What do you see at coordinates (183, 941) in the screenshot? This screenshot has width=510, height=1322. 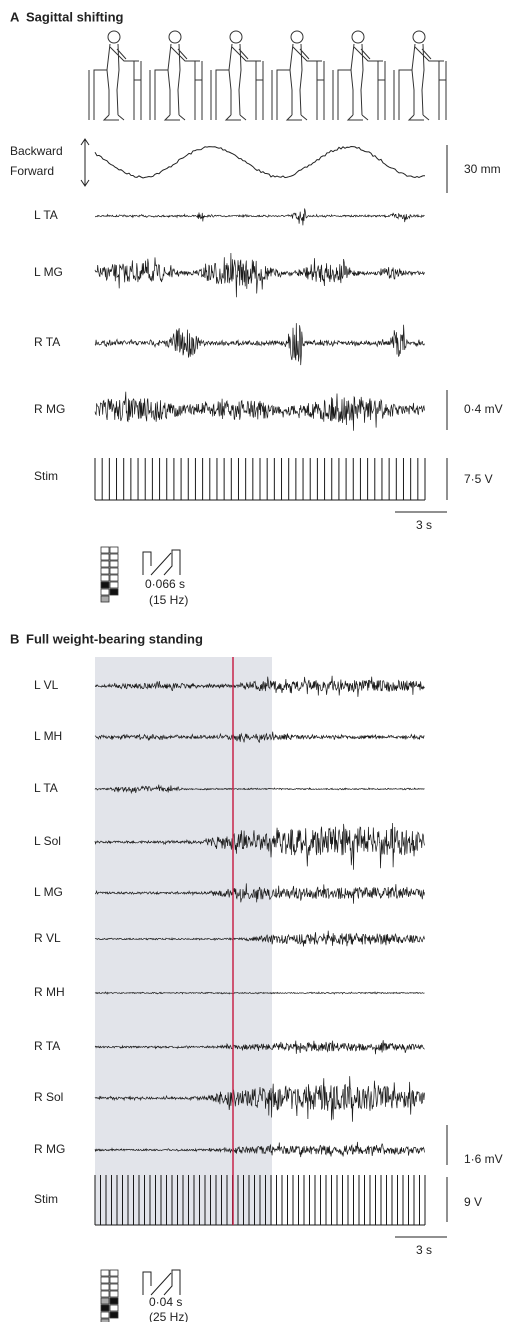 I see `stimulation-shading` at bounding box center [183, 941].